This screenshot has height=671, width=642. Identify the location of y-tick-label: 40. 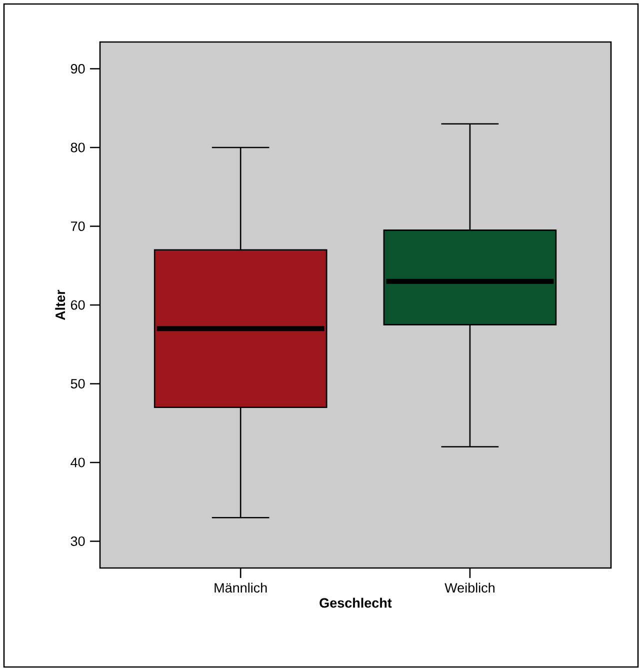
(77, 463).